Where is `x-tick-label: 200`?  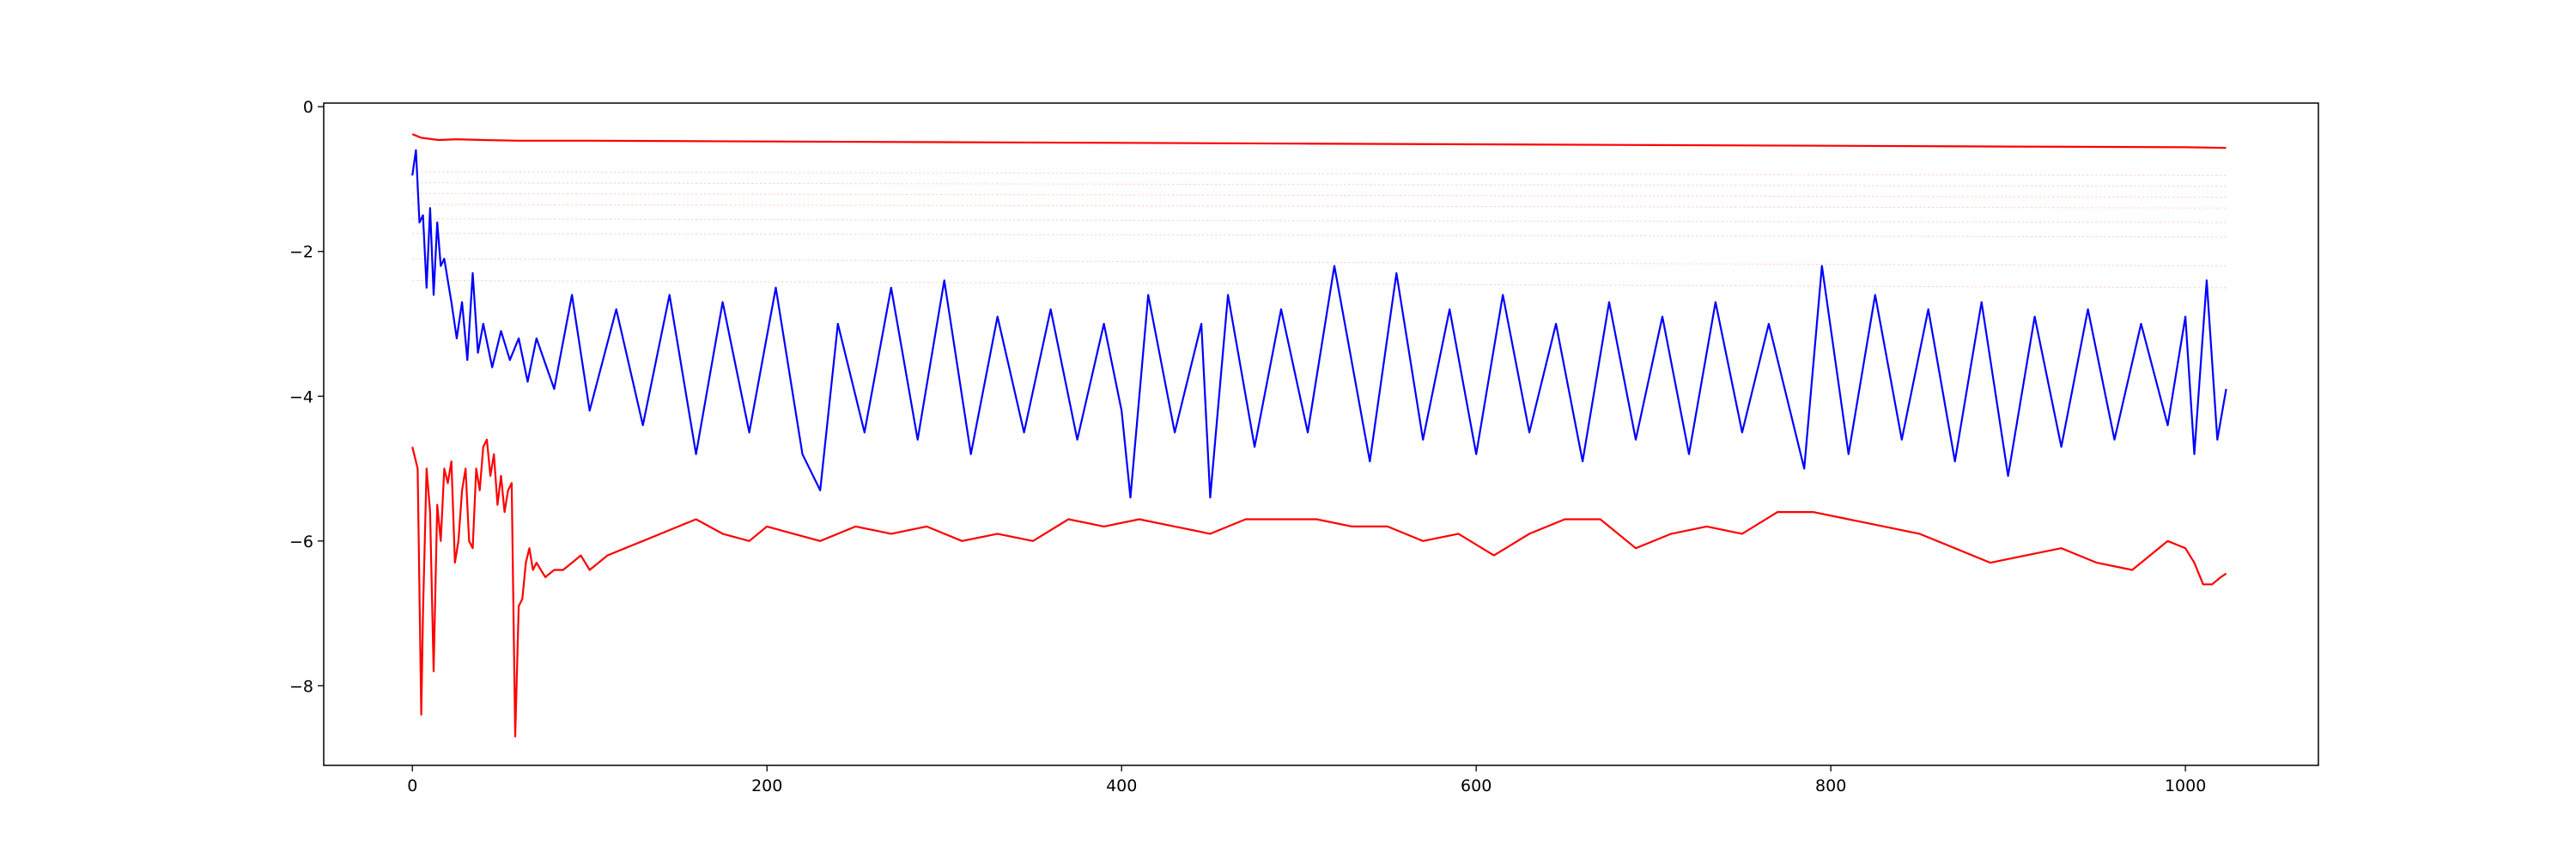
x-tick-label: 200 is located at coordinates (766, 786).